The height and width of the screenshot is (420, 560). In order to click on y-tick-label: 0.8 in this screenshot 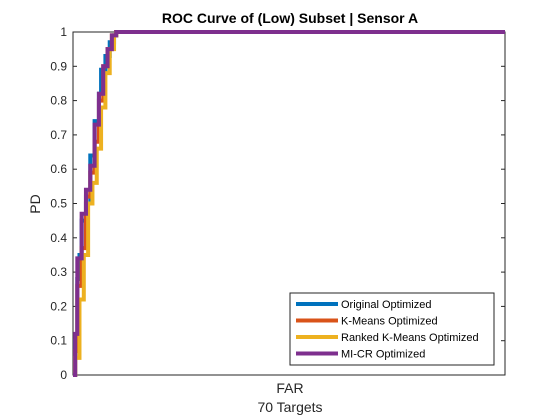, I will do `click(58, 101)`.